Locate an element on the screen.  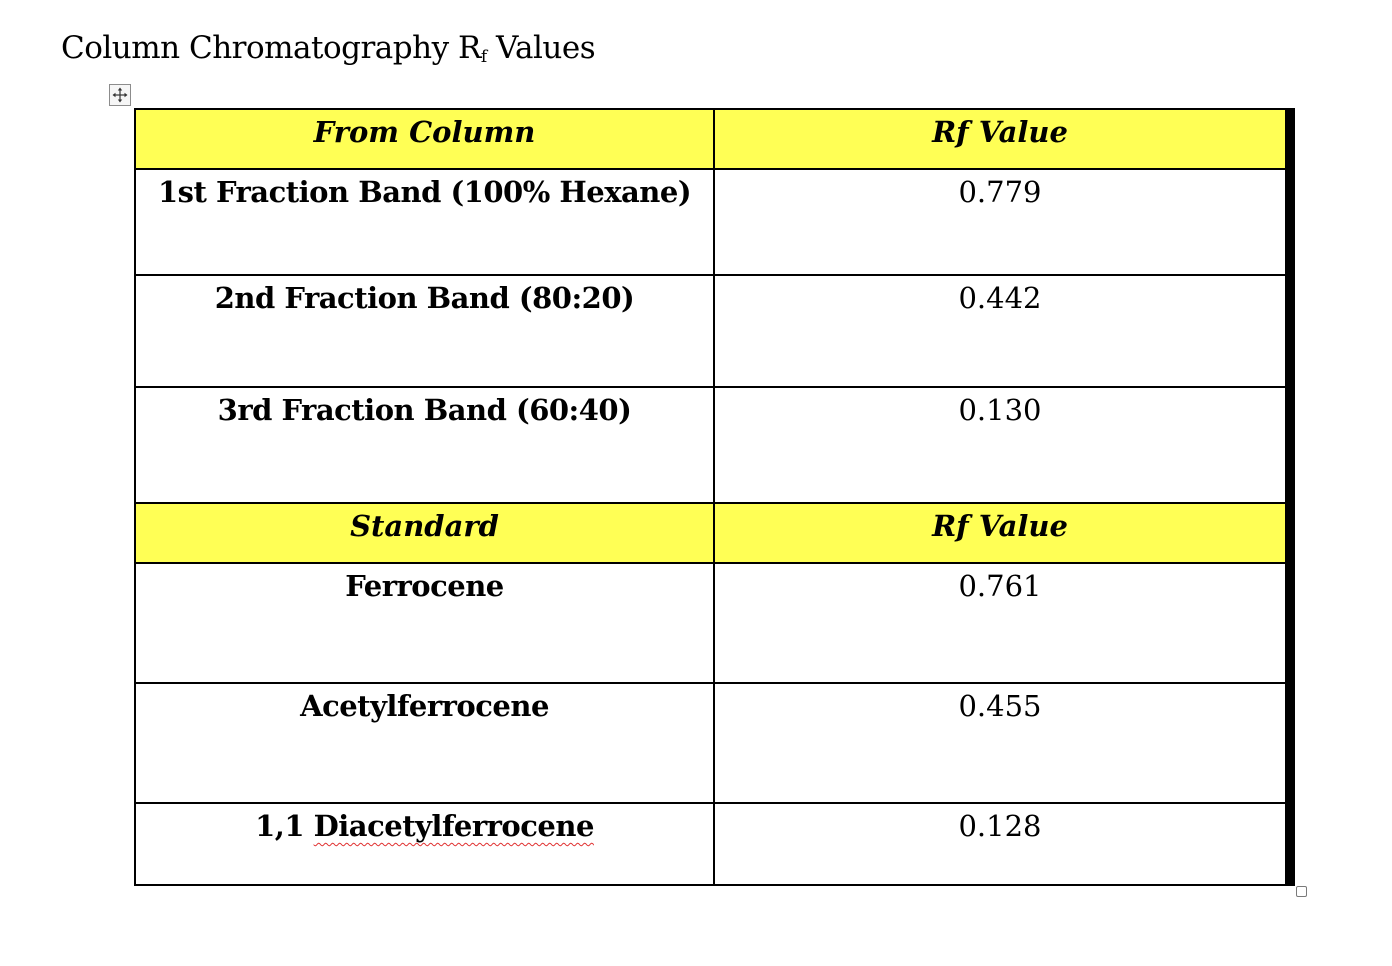
rf-value-cell: 0.130 is located at coordinates (1000, 445).